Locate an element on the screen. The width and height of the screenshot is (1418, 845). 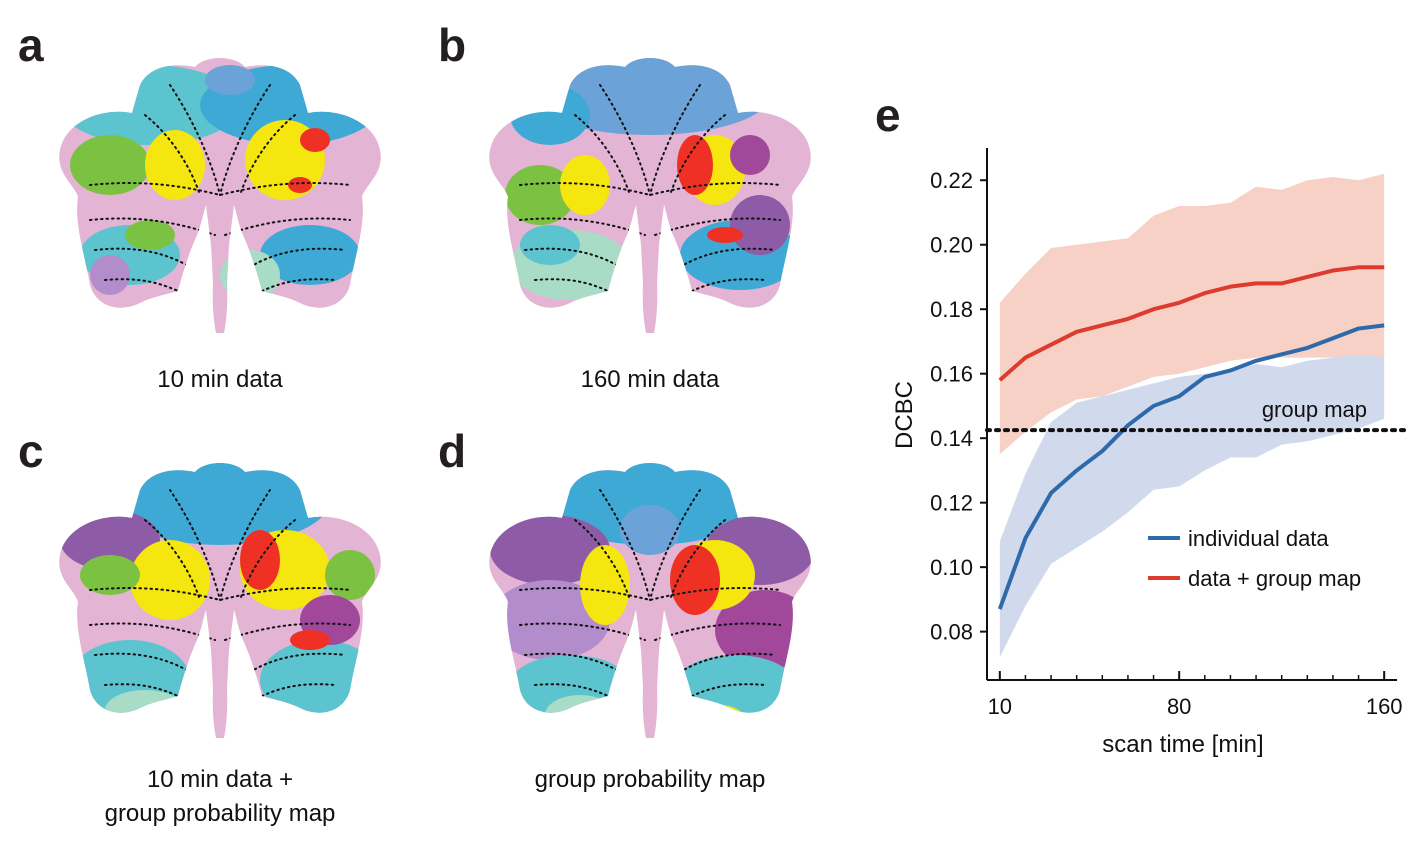
x-tick-label: 10 is located at coordinates (1000, 706).